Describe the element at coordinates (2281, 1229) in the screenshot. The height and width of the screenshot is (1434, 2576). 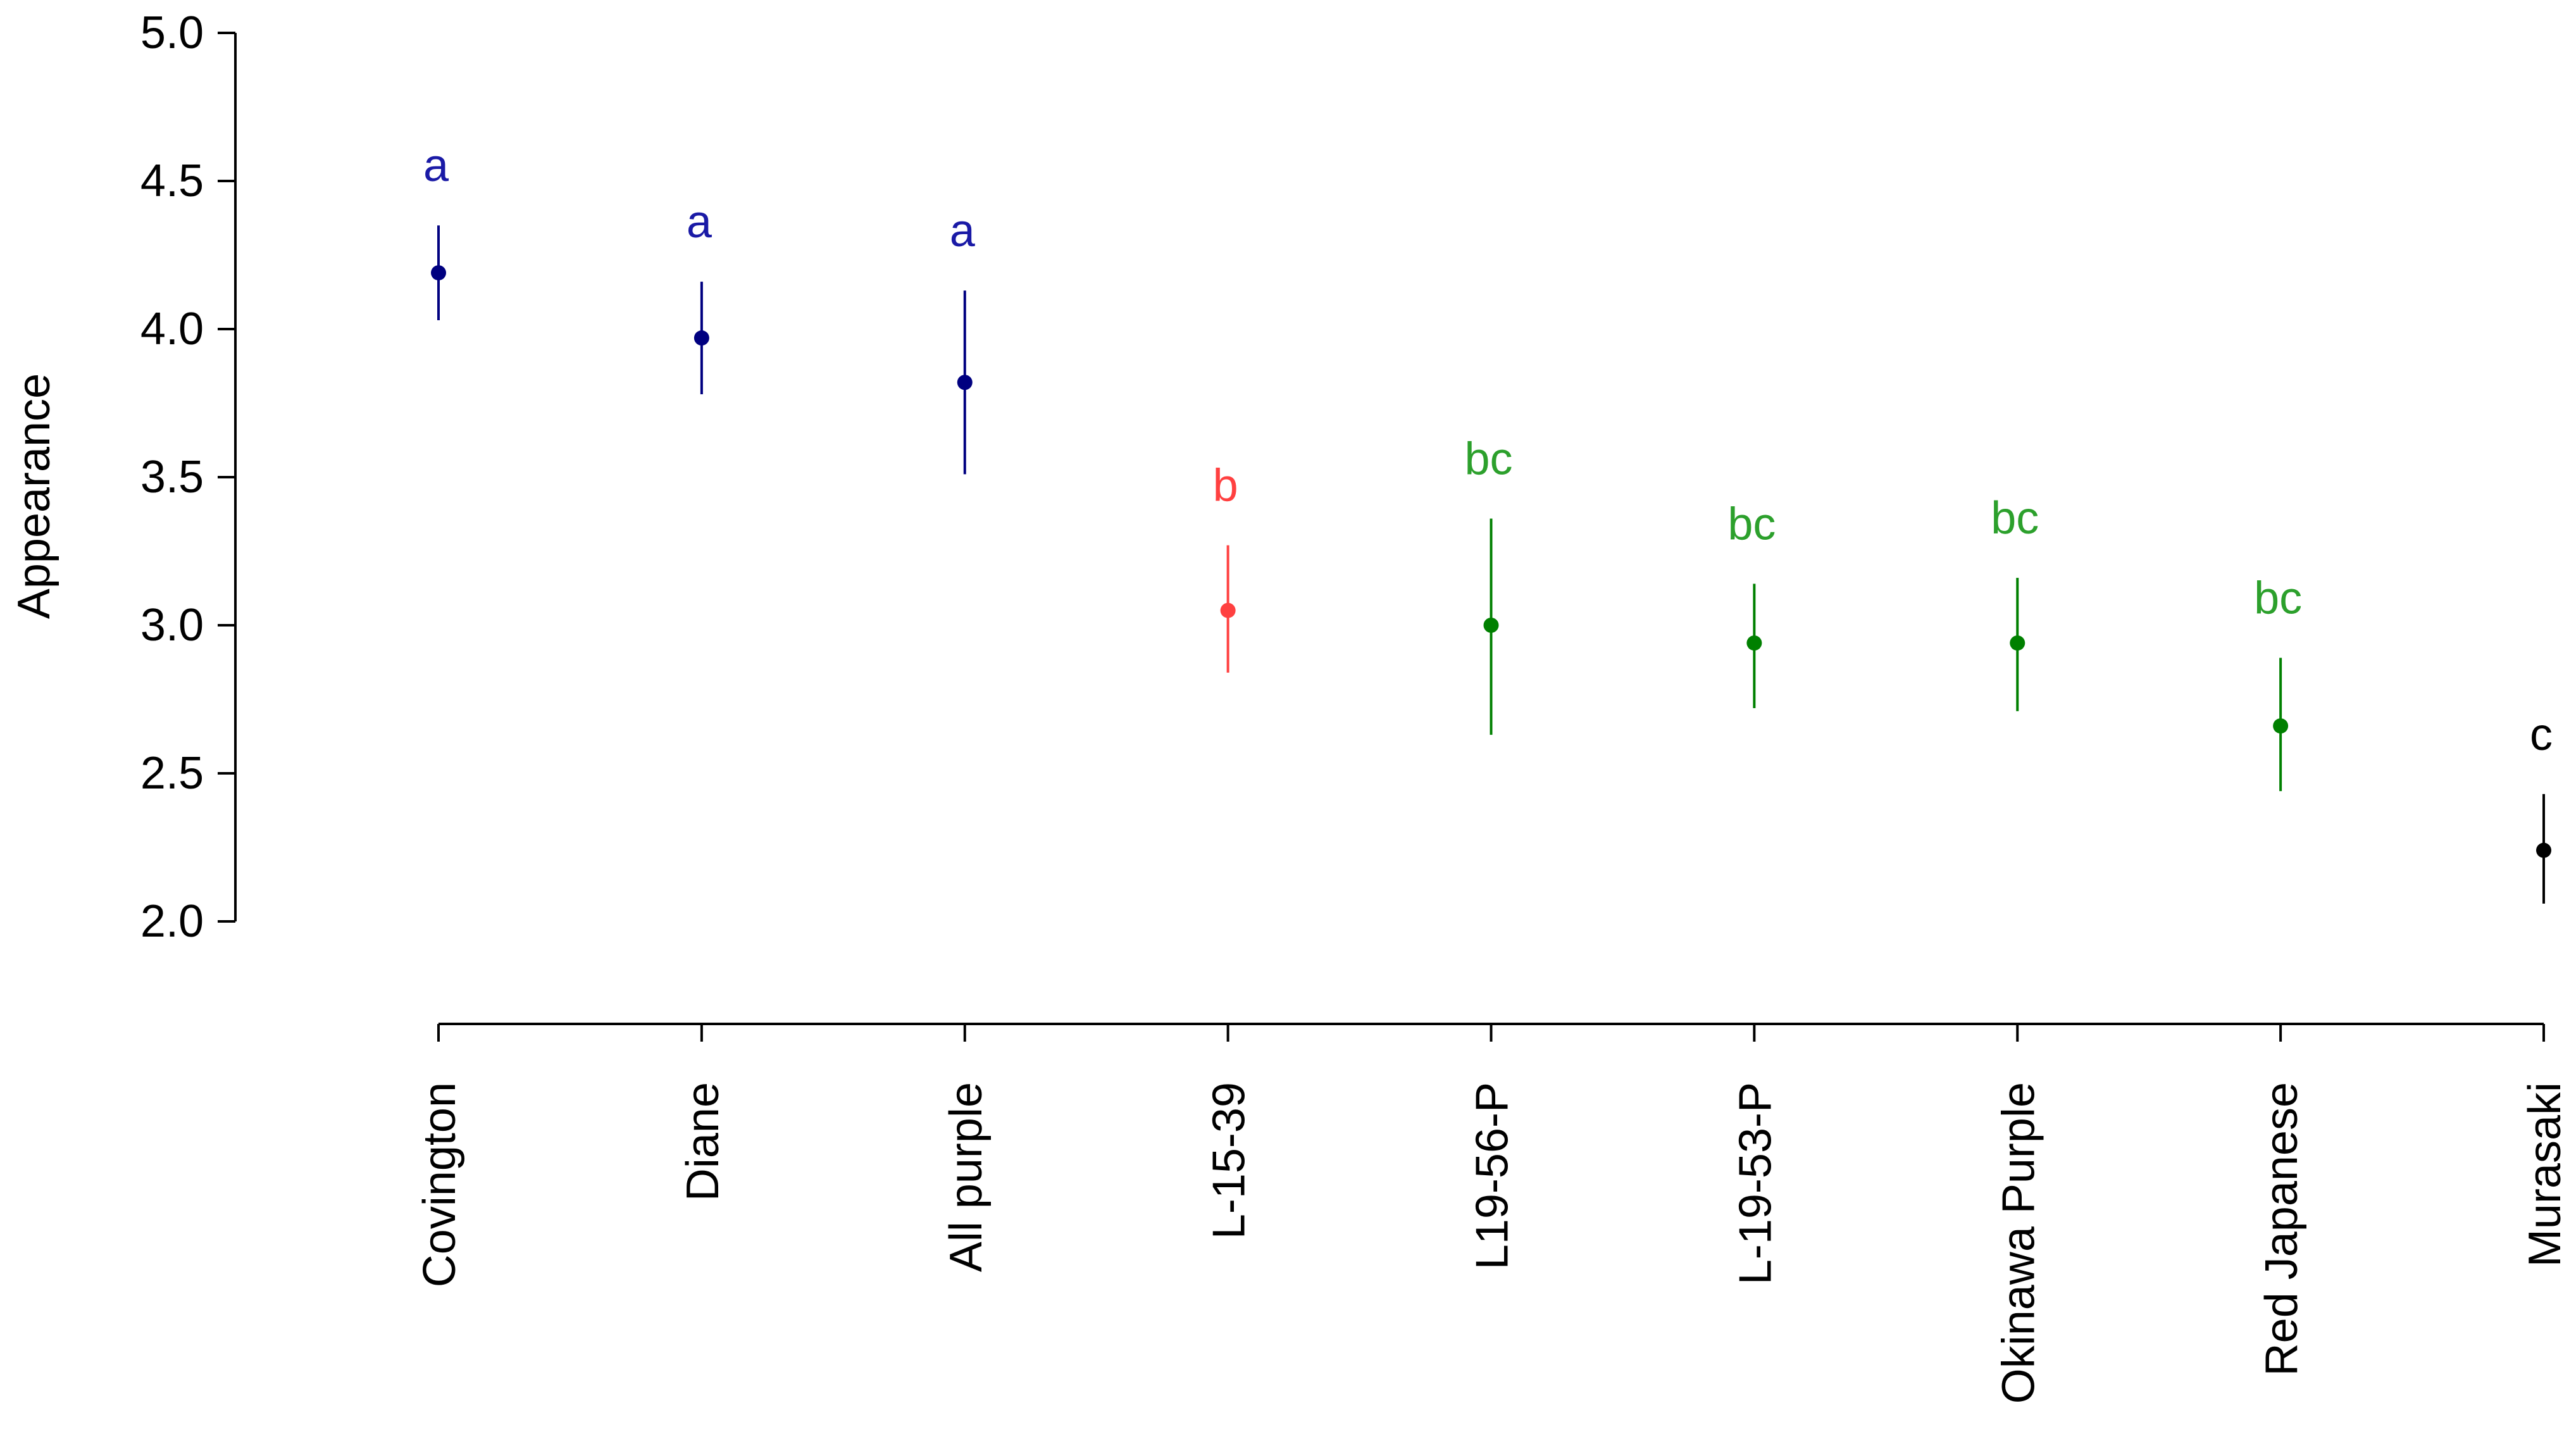
I see `x-tick-label: Red Japanese` at that location.